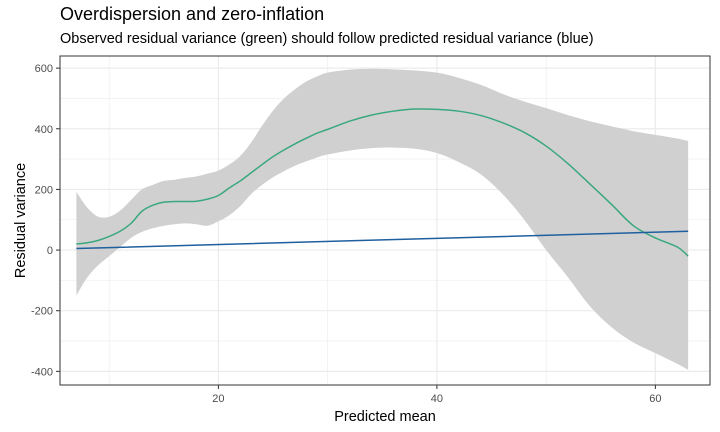 Image resolution: width=720 pixels, height=432 pixels. I want to click on x-axis: 20 40 60, so click(437, 395).